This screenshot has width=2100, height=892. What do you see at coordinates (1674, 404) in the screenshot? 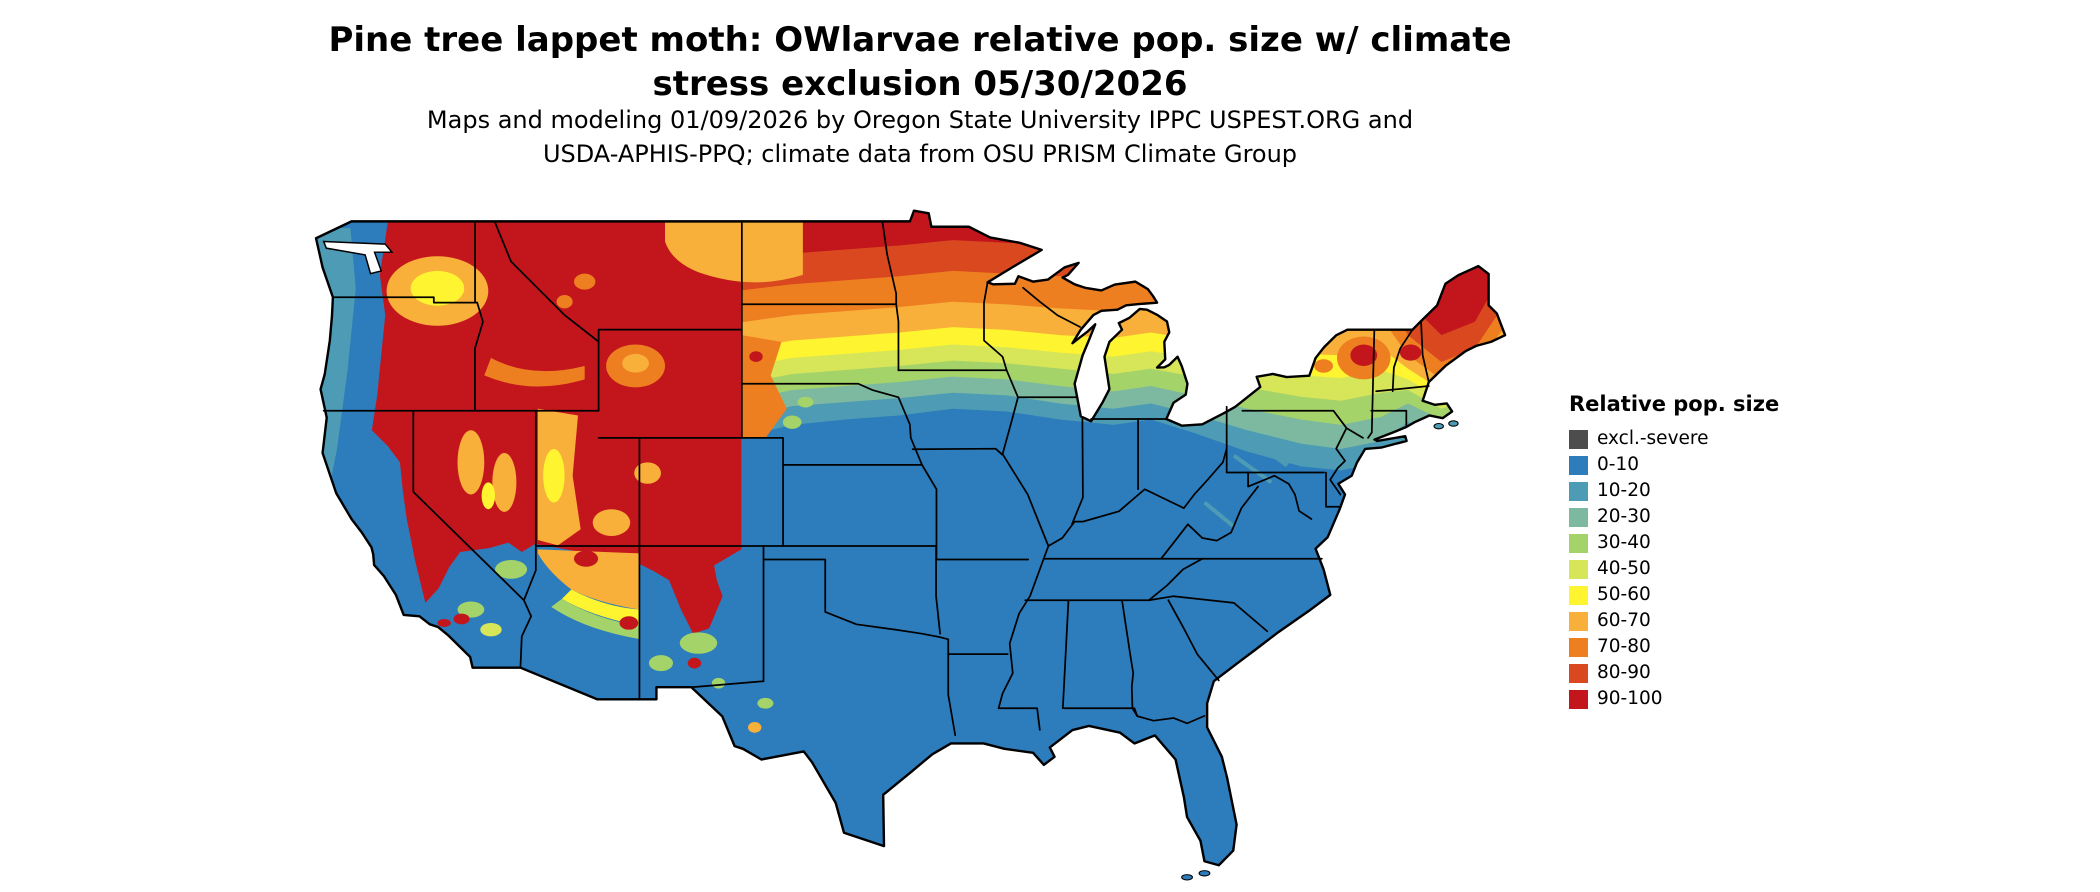
I see `legend-title: Relative pop. size` at bounding box center [1674, 404].